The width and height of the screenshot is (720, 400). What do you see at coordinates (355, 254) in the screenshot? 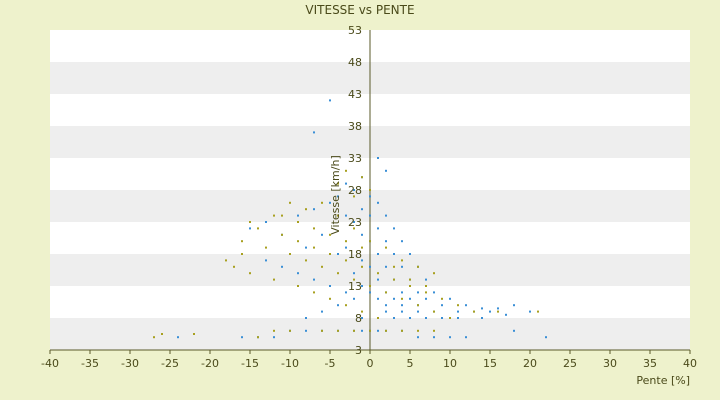
I see `y-tick-label: 18` at bounding box center [355, 254].